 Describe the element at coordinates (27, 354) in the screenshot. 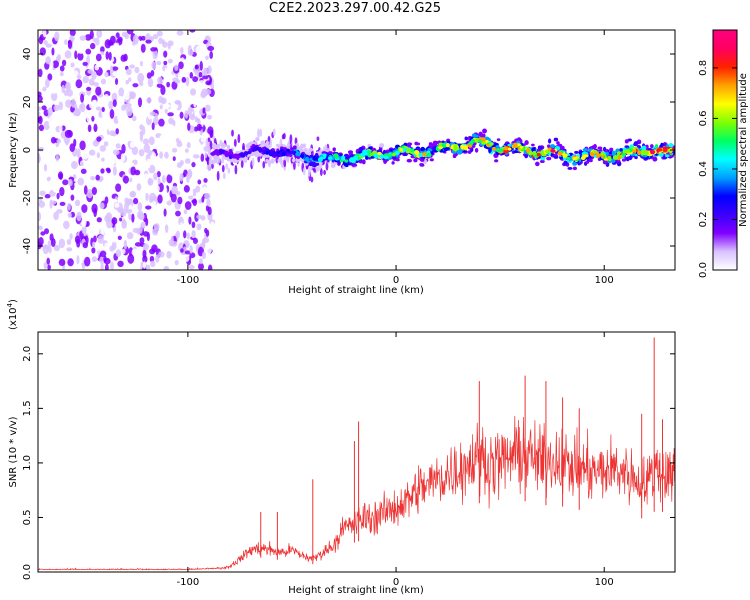

I see `snr-y-tick-label: 2.0` at that location.